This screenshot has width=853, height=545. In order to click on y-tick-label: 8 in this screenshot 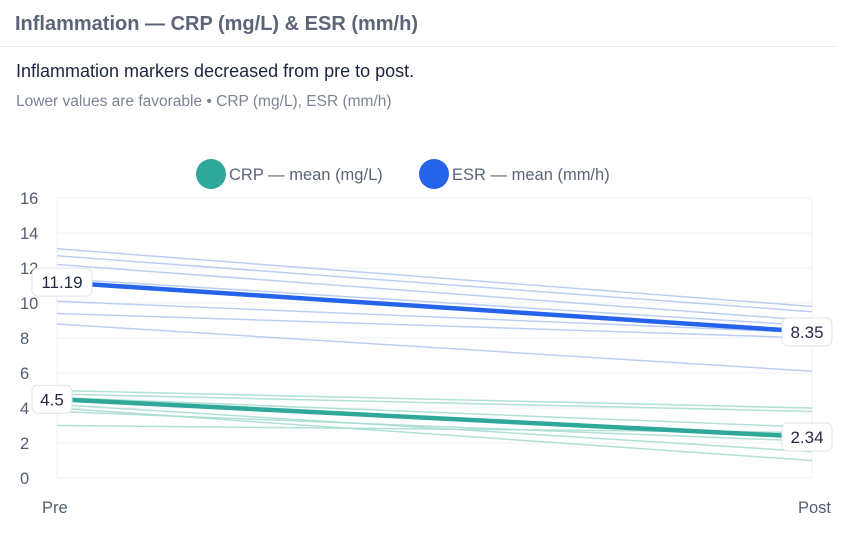, I will do `click(24, 339)`.